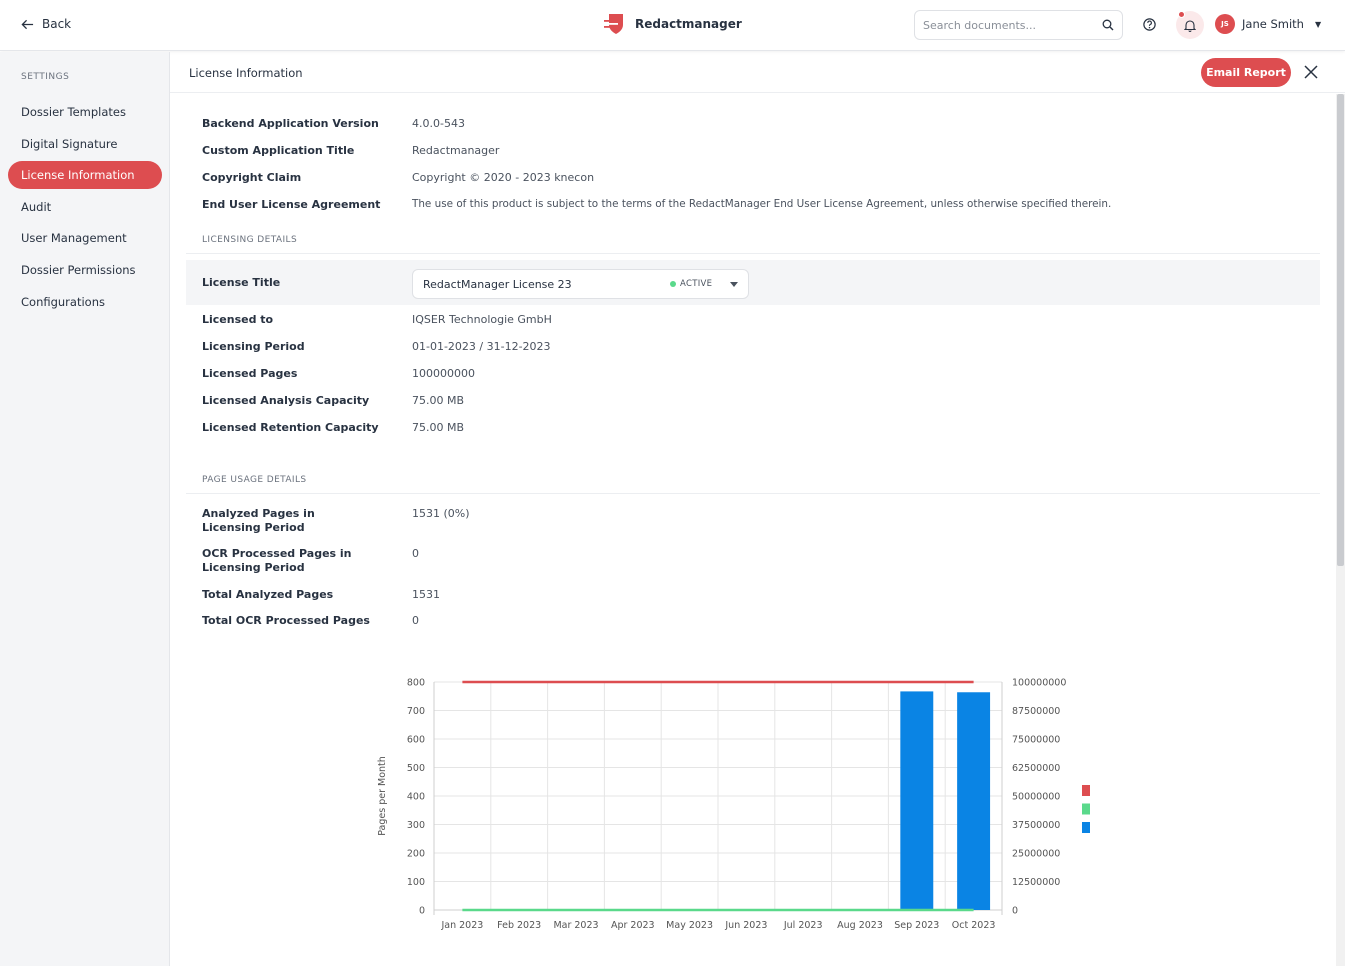  What do you see at coordinates (673, 284) in the screenshot?
I see `status-dot-icon` at bounding box center [673, 284].